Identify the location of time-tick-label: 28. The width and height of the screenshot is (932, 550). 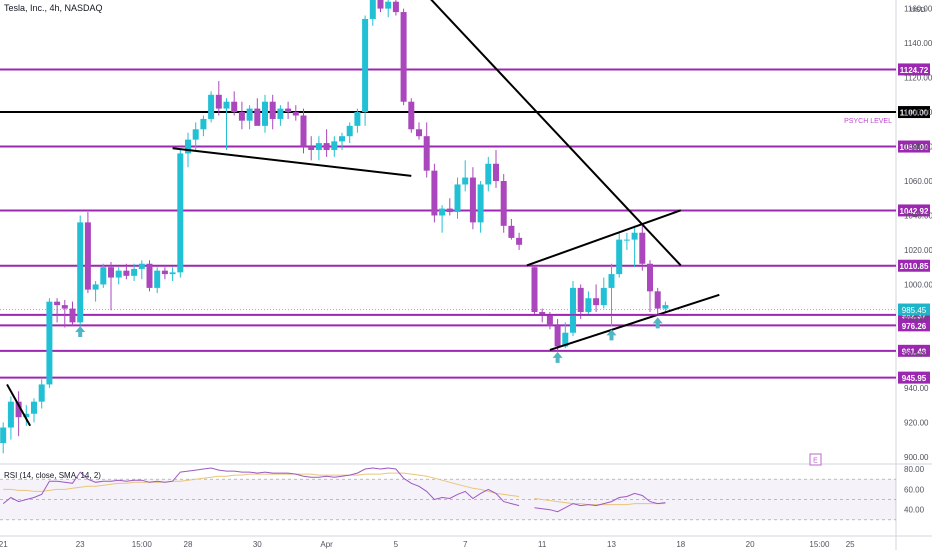
(188, 544).